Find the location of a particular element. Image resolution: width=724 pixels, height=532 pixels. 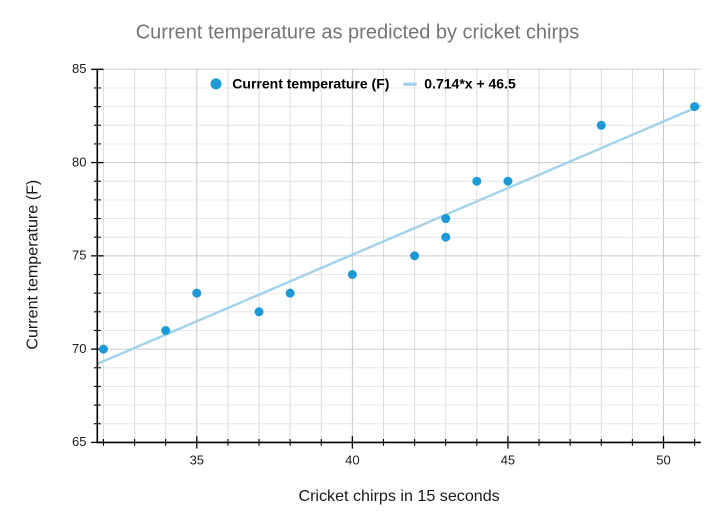

svg-text: 80 is located at coordinates (79, 161).